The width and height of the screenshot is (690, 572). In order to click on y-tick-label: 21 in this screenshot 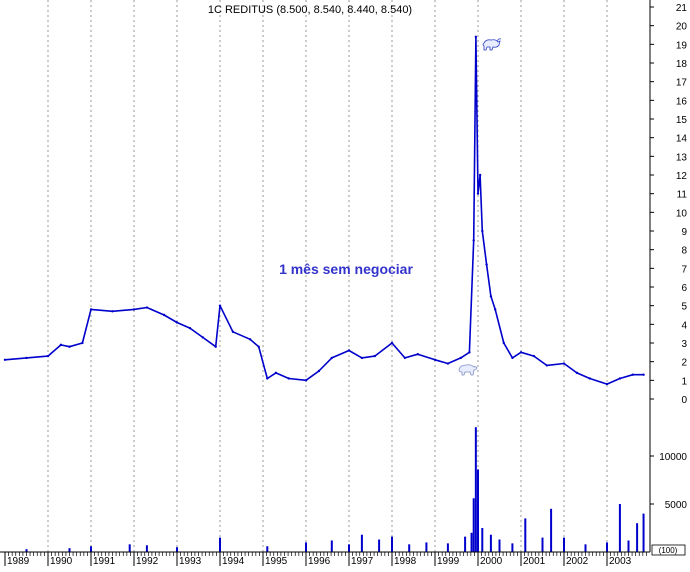, I will do `click(682, 8)`.